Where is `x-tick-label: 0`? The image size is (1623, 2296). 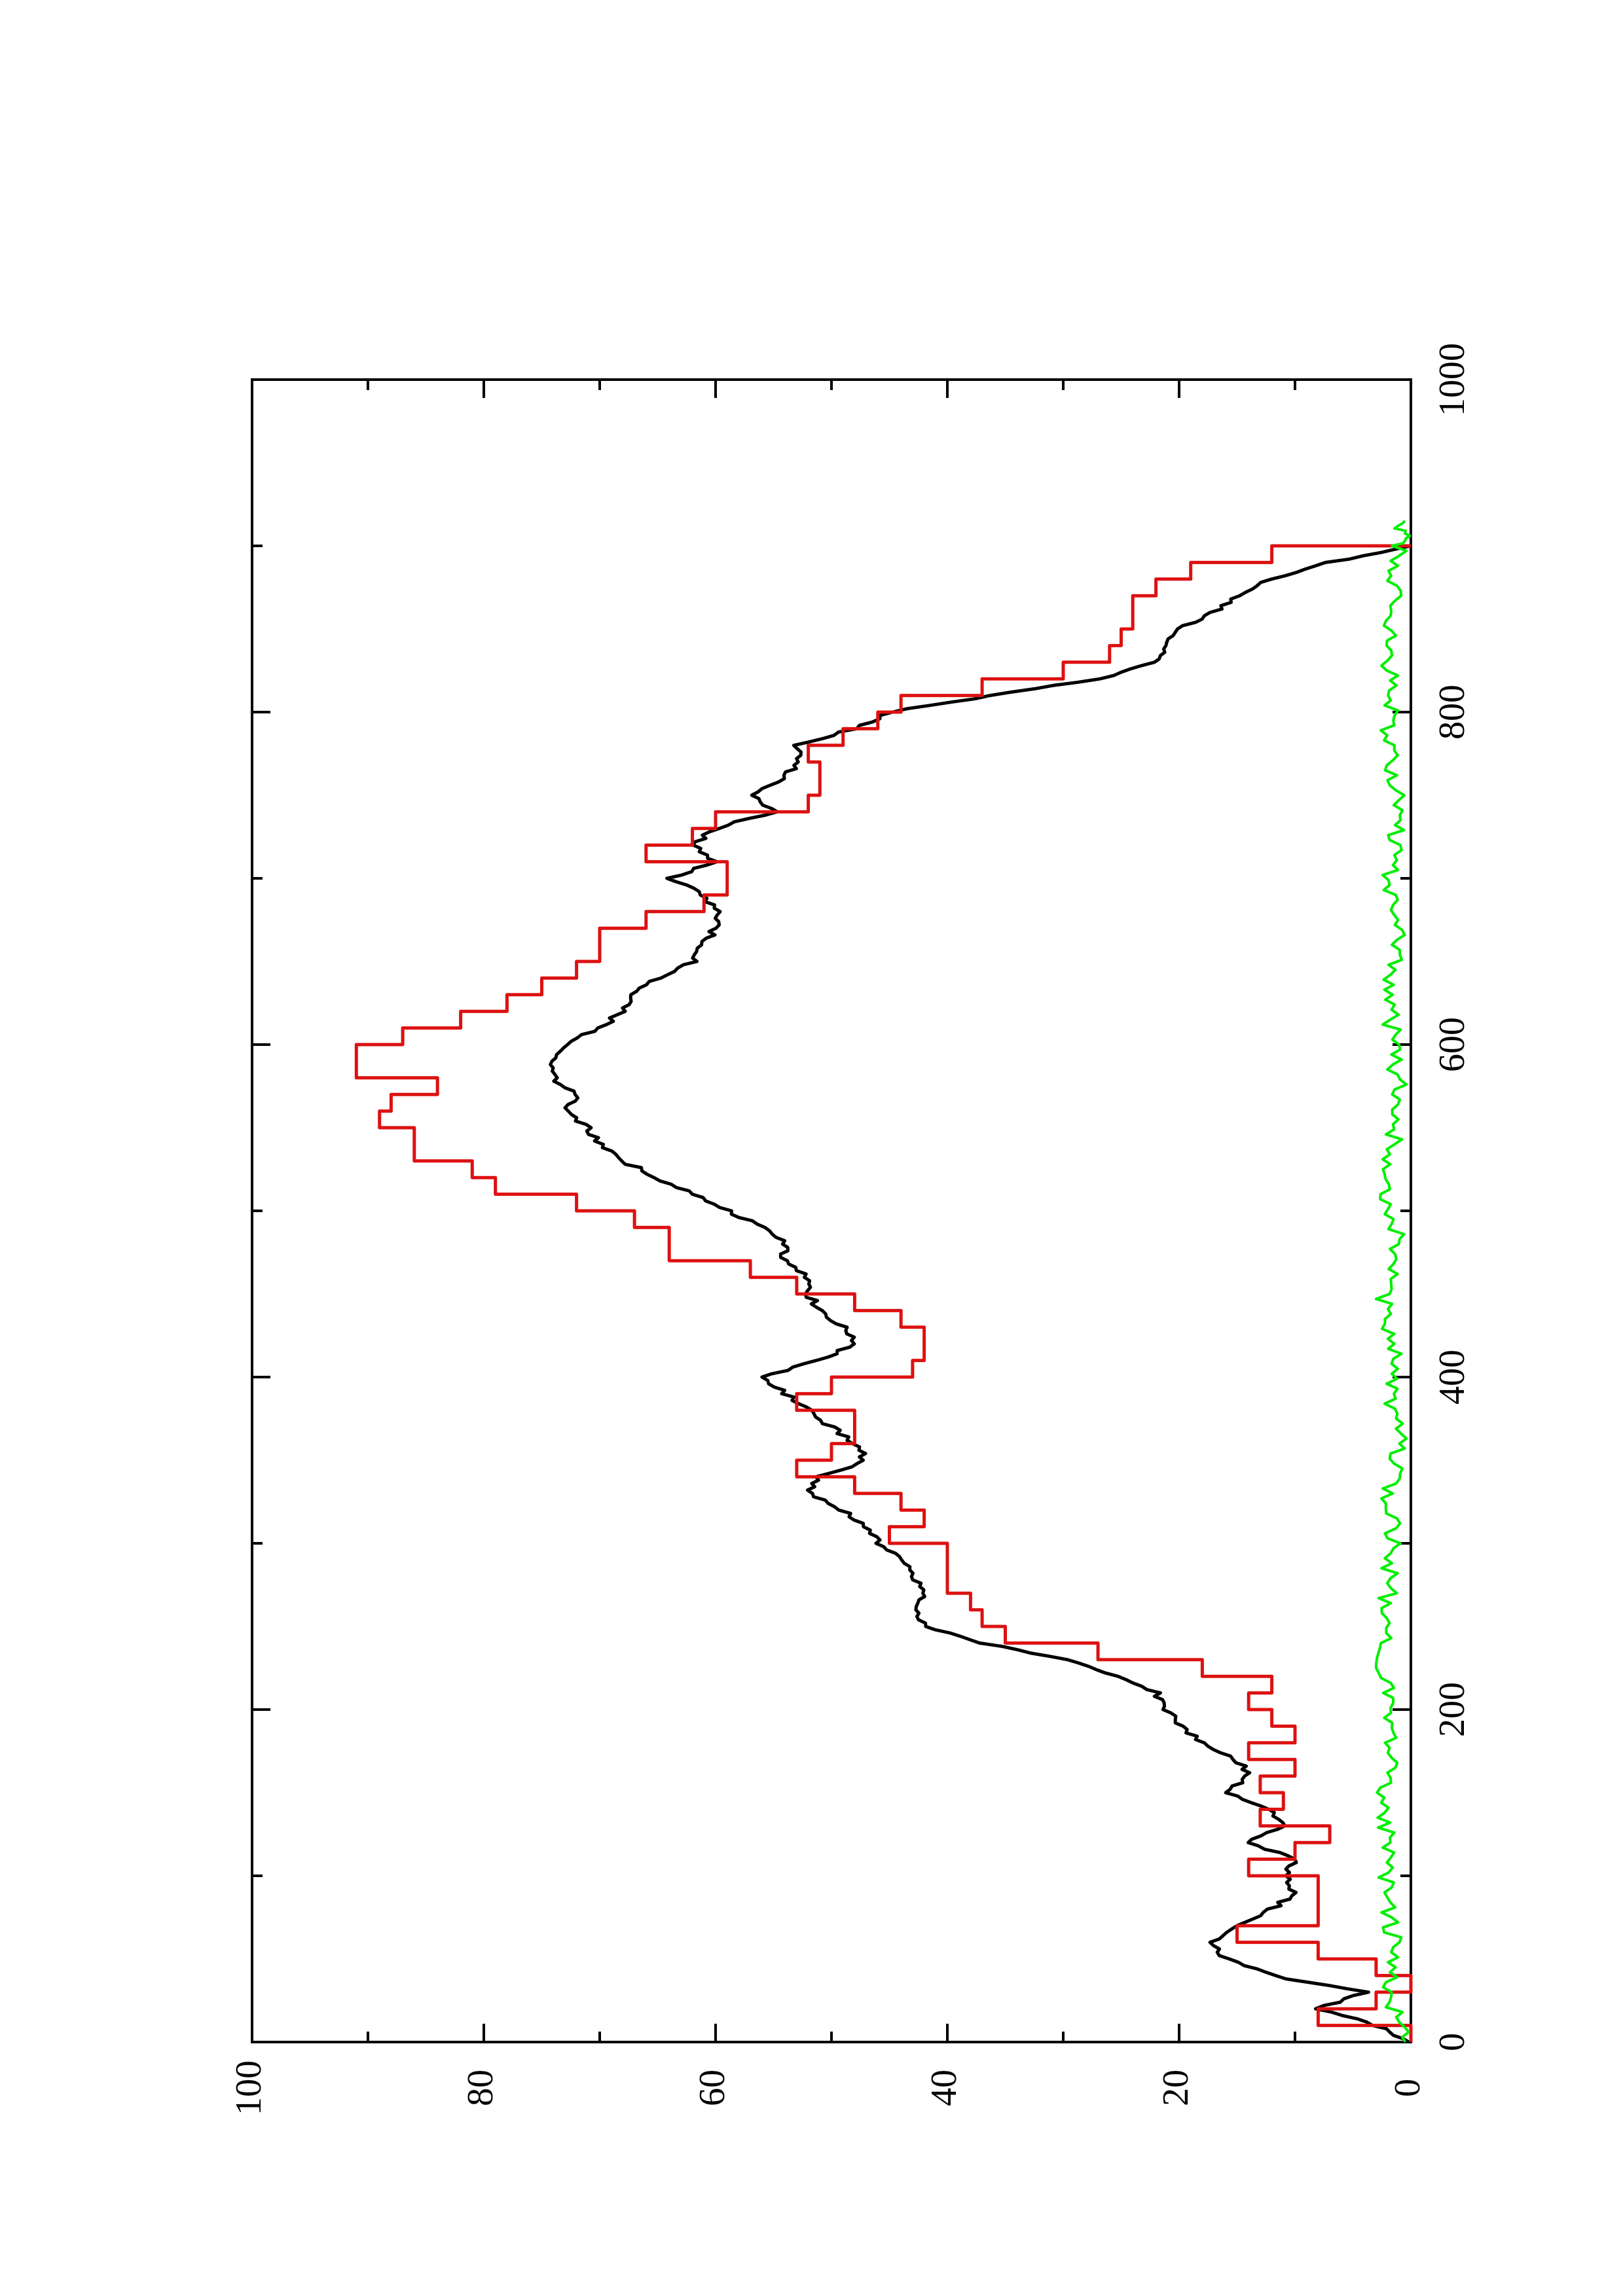
x-tick-label: 0 is located at coordinates (1452, 2042).